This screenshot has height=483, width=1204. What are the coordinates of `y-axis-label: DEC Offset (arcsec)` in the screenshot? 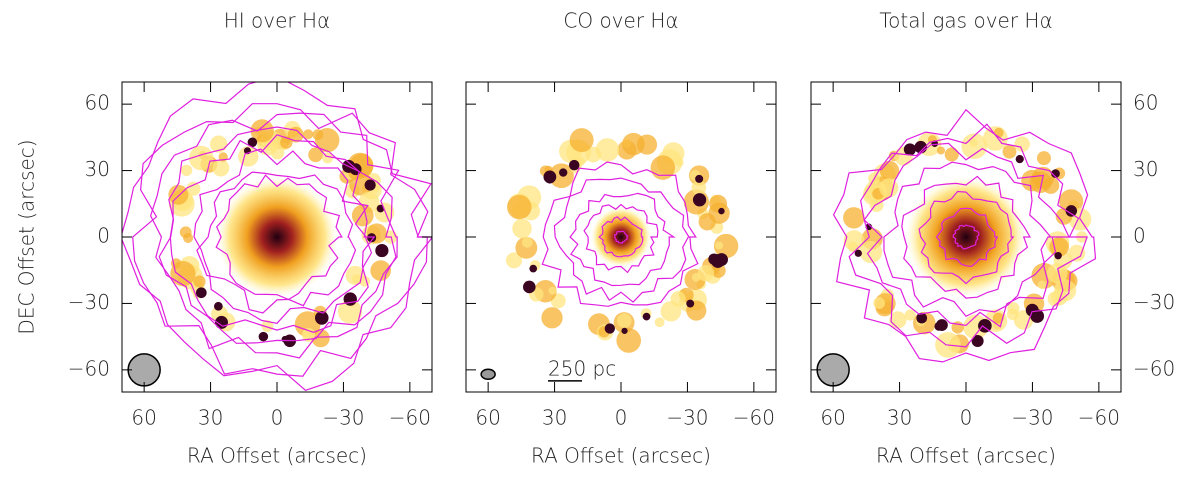 It's located at (27, 236).